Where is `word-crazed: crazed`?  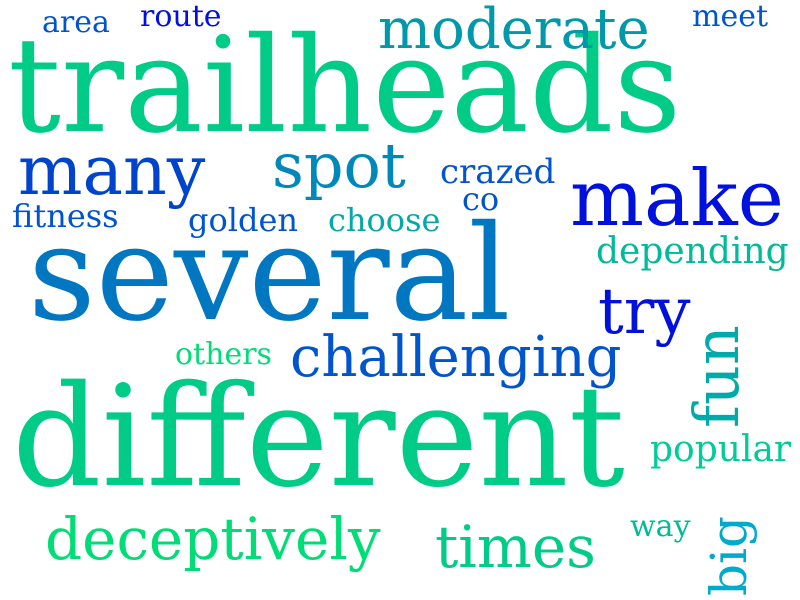 word-crazed: crazed is located at coordinates (498, 172).